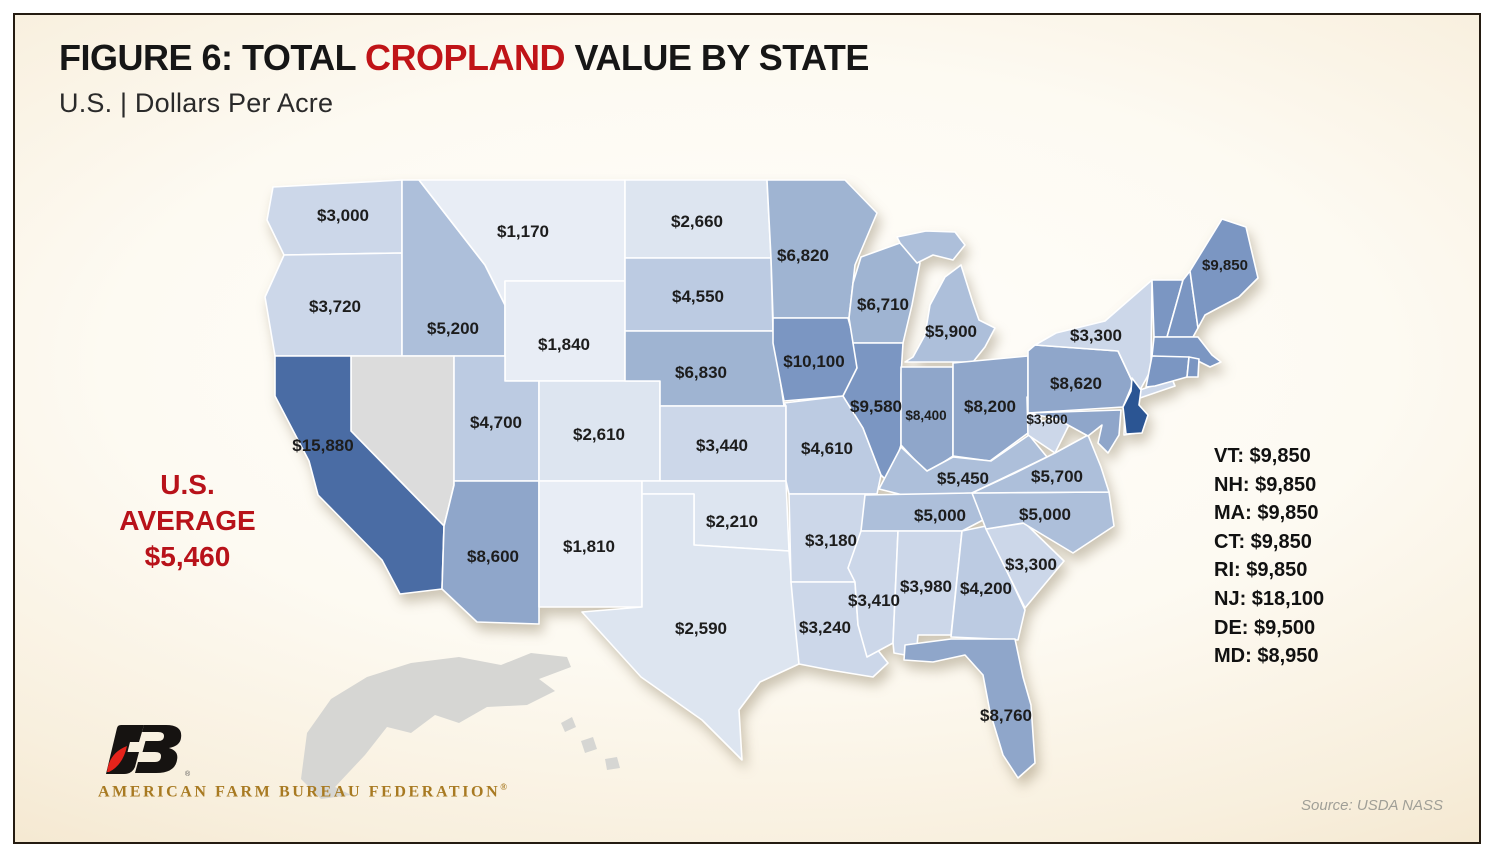 The width and height of the screenshot is (1494, 858). What do you see at coordinates (827, 448) in the screenshot?
I see `state-value-label: $4,610` at bounding box center [827, 448].